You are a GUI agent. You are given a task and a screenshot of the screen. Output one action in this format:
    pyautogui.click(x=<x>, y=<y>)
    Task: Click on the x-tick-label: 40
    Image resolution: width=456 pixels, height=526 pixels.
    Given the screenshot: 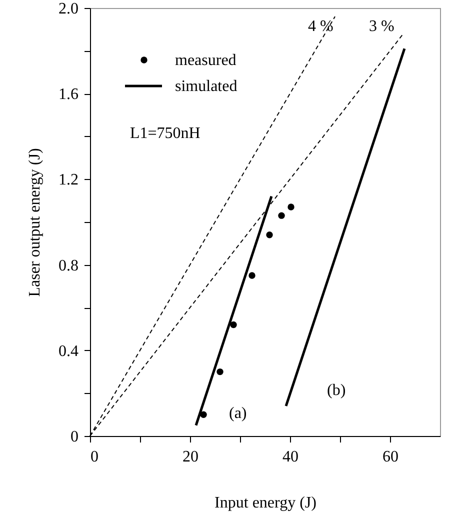 What is the action you would take?
    pyautogui.click(x=290, y=457)
    